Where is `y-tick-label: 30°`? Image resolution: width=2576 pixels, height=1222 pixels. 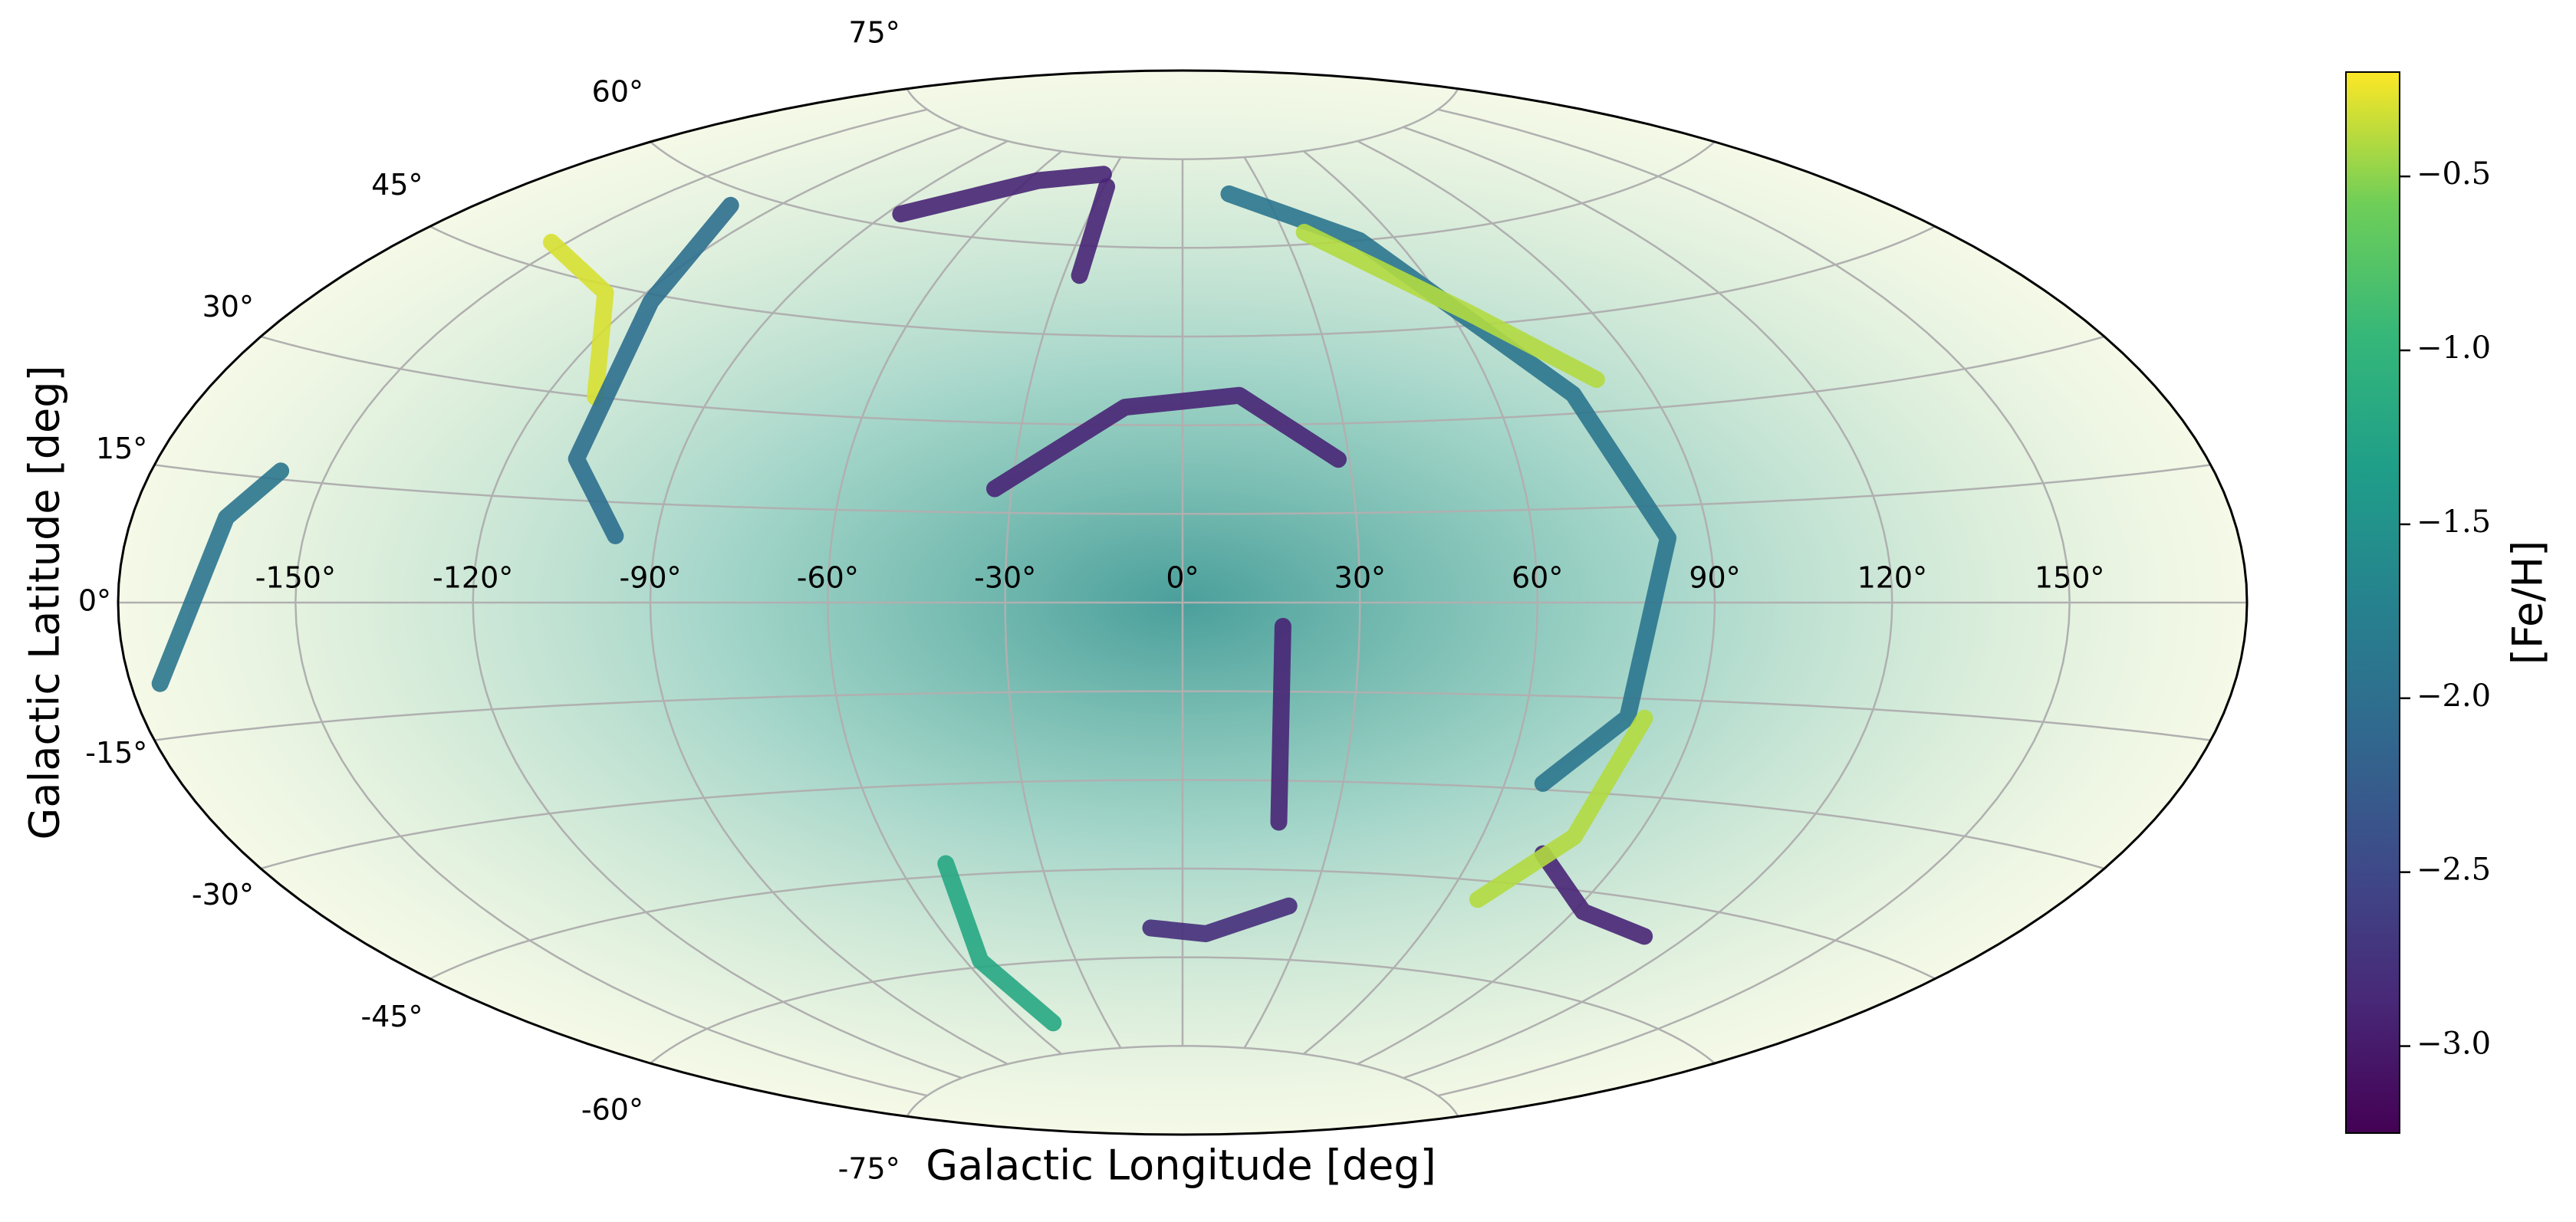 y-tick-label: 30° is located at coordinates (228, 307).